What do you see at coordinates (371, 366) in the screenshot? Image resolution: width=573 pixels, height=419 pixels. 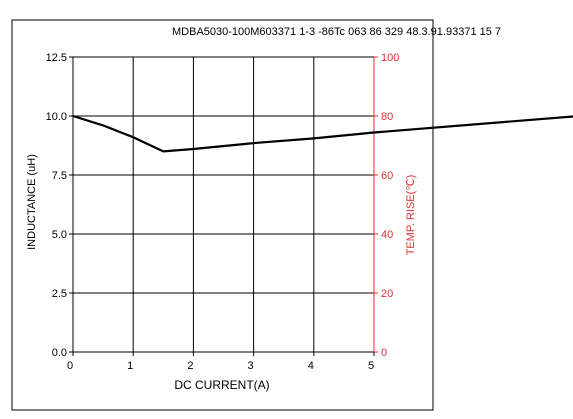 I see `x-tick-label: 5` at bounding box center [371, 366].